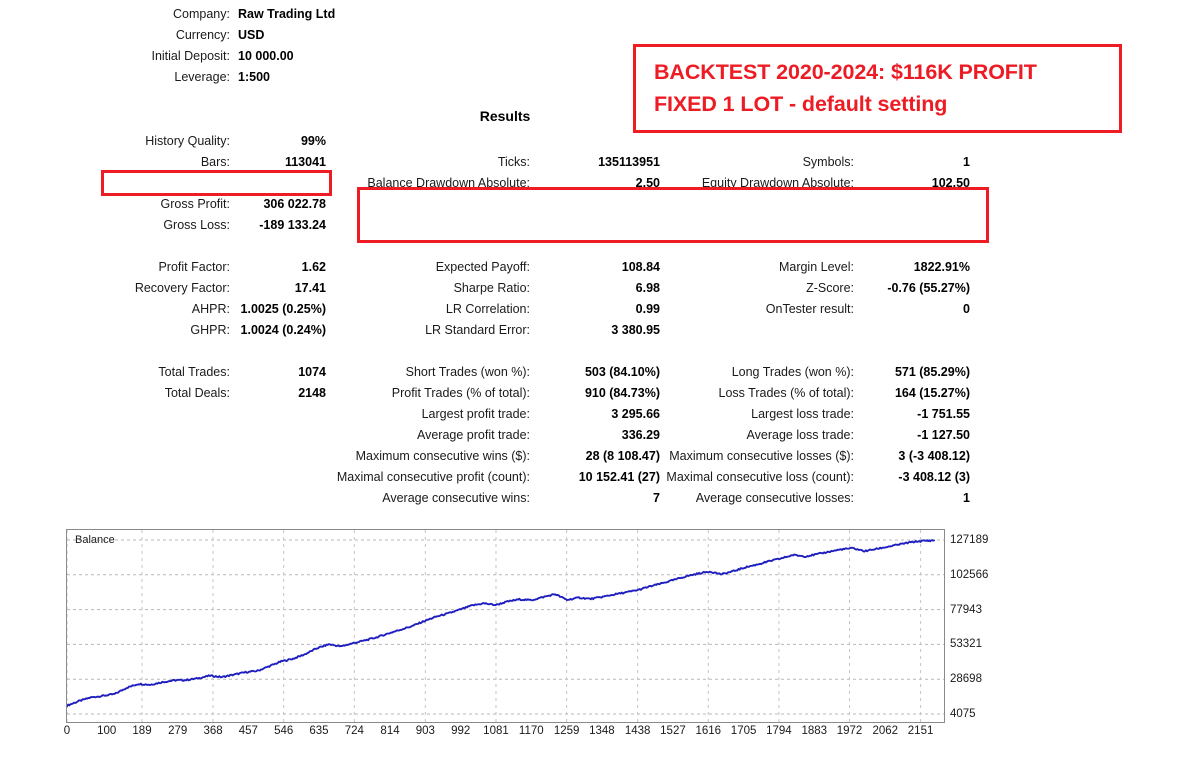 This screenshot has width=1200, height=757. I want to click on occlusion-strip-middle, so click(673, 193).